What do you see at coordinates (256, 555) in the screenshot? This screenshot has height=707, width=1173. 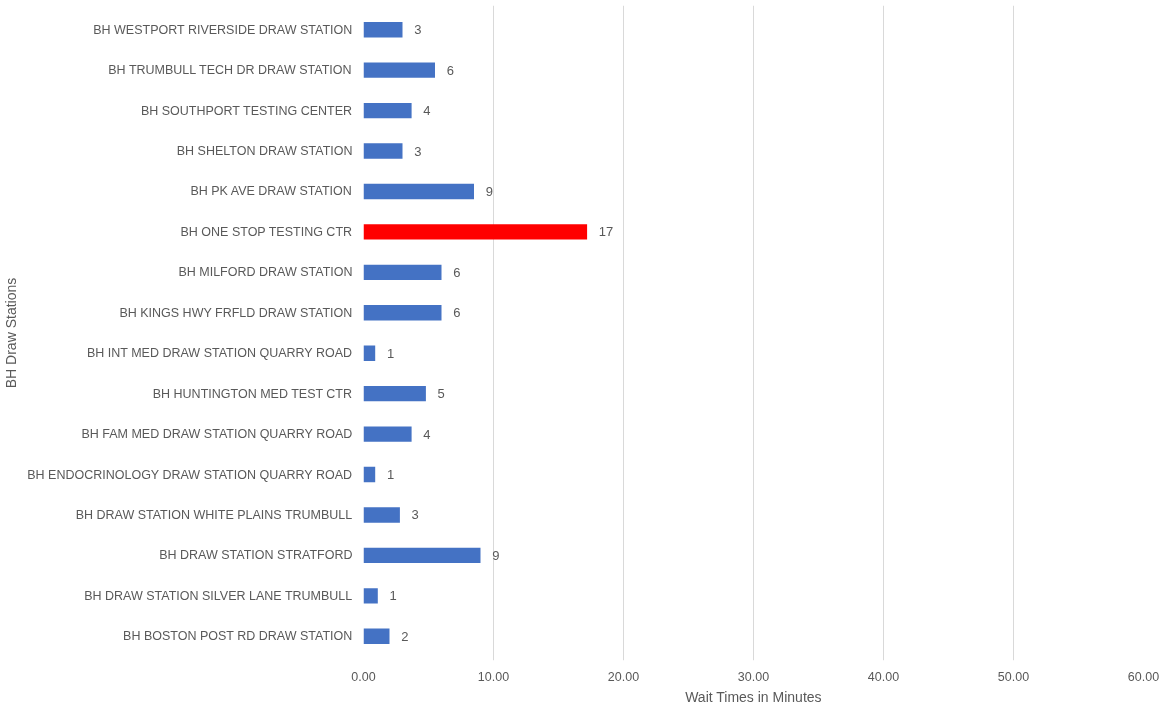 I see `y-tick-label: BH DRAW STATION STRATFORD` at bounding box center [256, 555].